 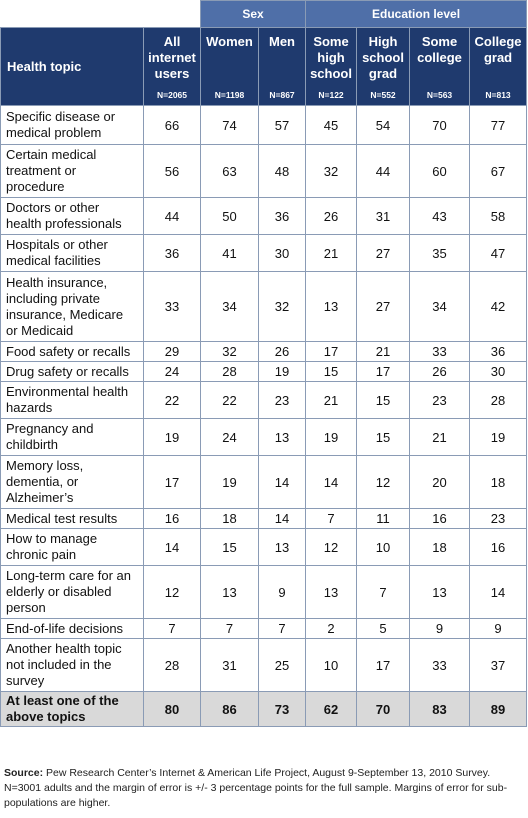 I want to click on topic-line: Health insurance,, so click(x=57, y=282).